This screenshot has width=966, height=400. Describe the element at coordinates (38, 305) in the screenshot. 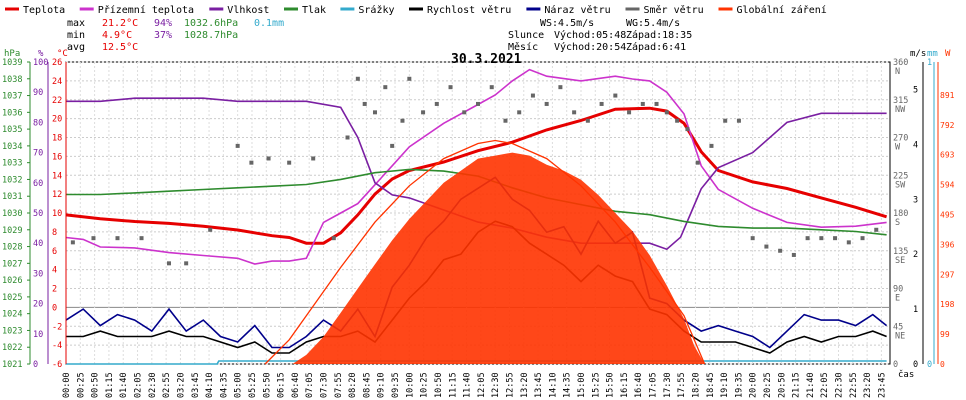

I see `pct-tick-label: 20` at that location.